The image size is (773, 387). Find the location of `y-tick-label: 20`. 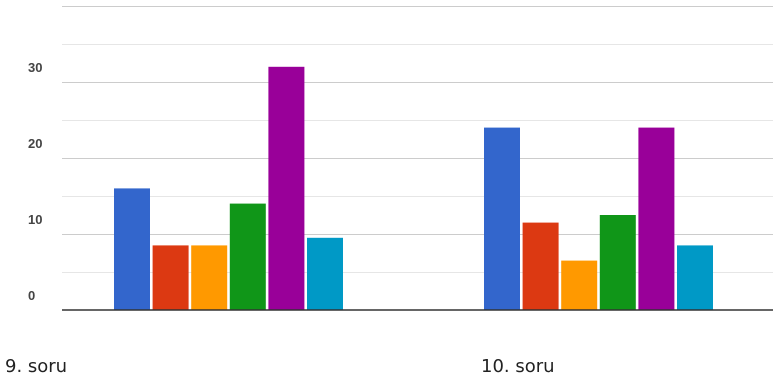

y-tick-label: 20 is located at coordinates (35, 143).